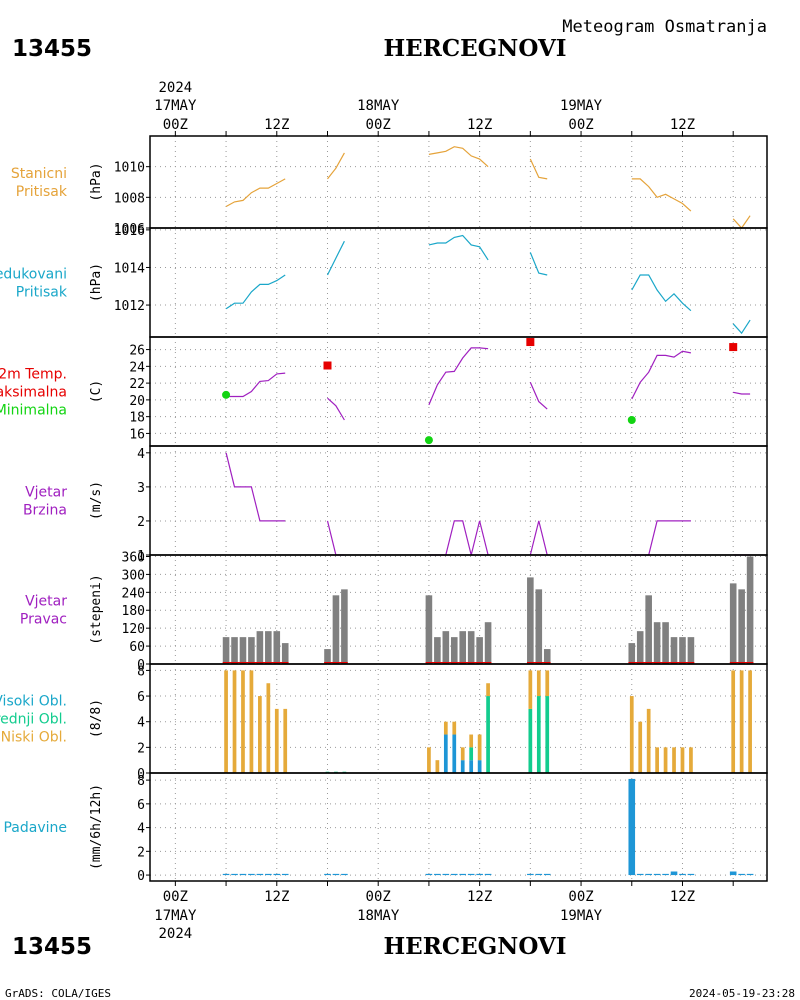  Describe the element at coordinates (43, 620) in the screenshot. I see `panel-label: Pravac` at that location.